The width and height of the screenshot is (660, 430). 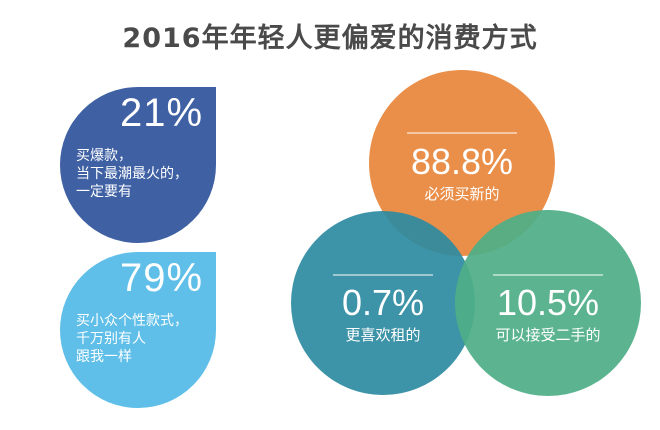 I want to click on drop-shape-popular: 21% 买爆款， 当下最潮最火的， 一定要有, so click(x=138, y=165).